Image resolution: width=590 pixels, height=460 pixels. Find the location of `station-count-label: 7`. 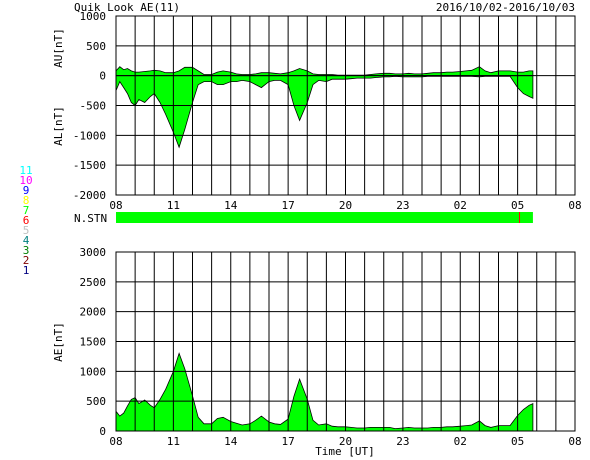

station-count-label: 7 is located at coordinates (26, 210).